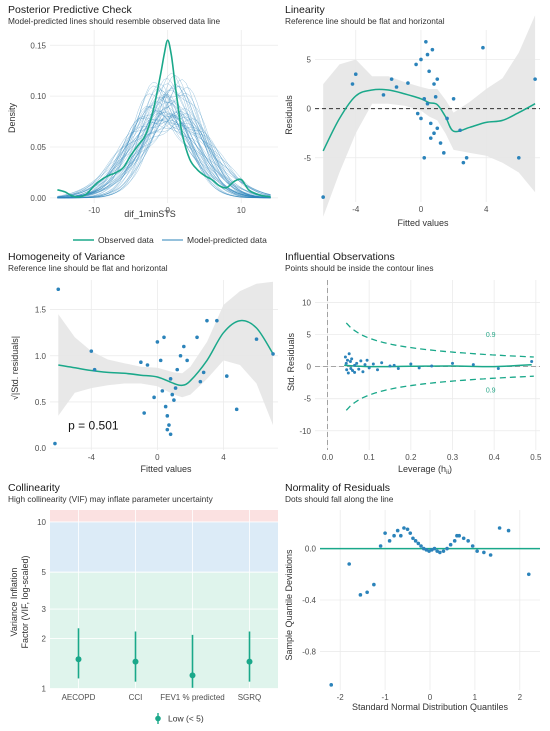  I want to click on collinearity-xtick: SGRQ, so click(250, 697).